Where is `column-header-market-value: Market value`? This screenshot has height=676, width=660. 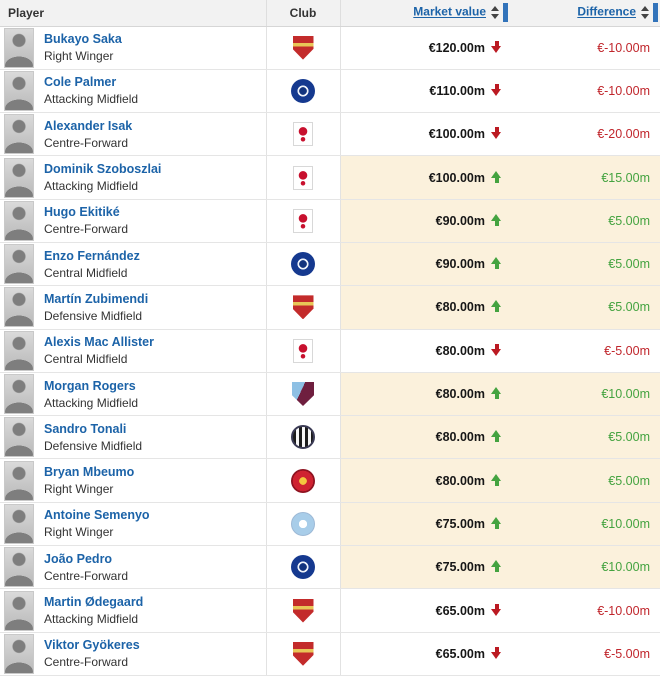
column-header-market-value: Market value is located at coordinates (425, 13).